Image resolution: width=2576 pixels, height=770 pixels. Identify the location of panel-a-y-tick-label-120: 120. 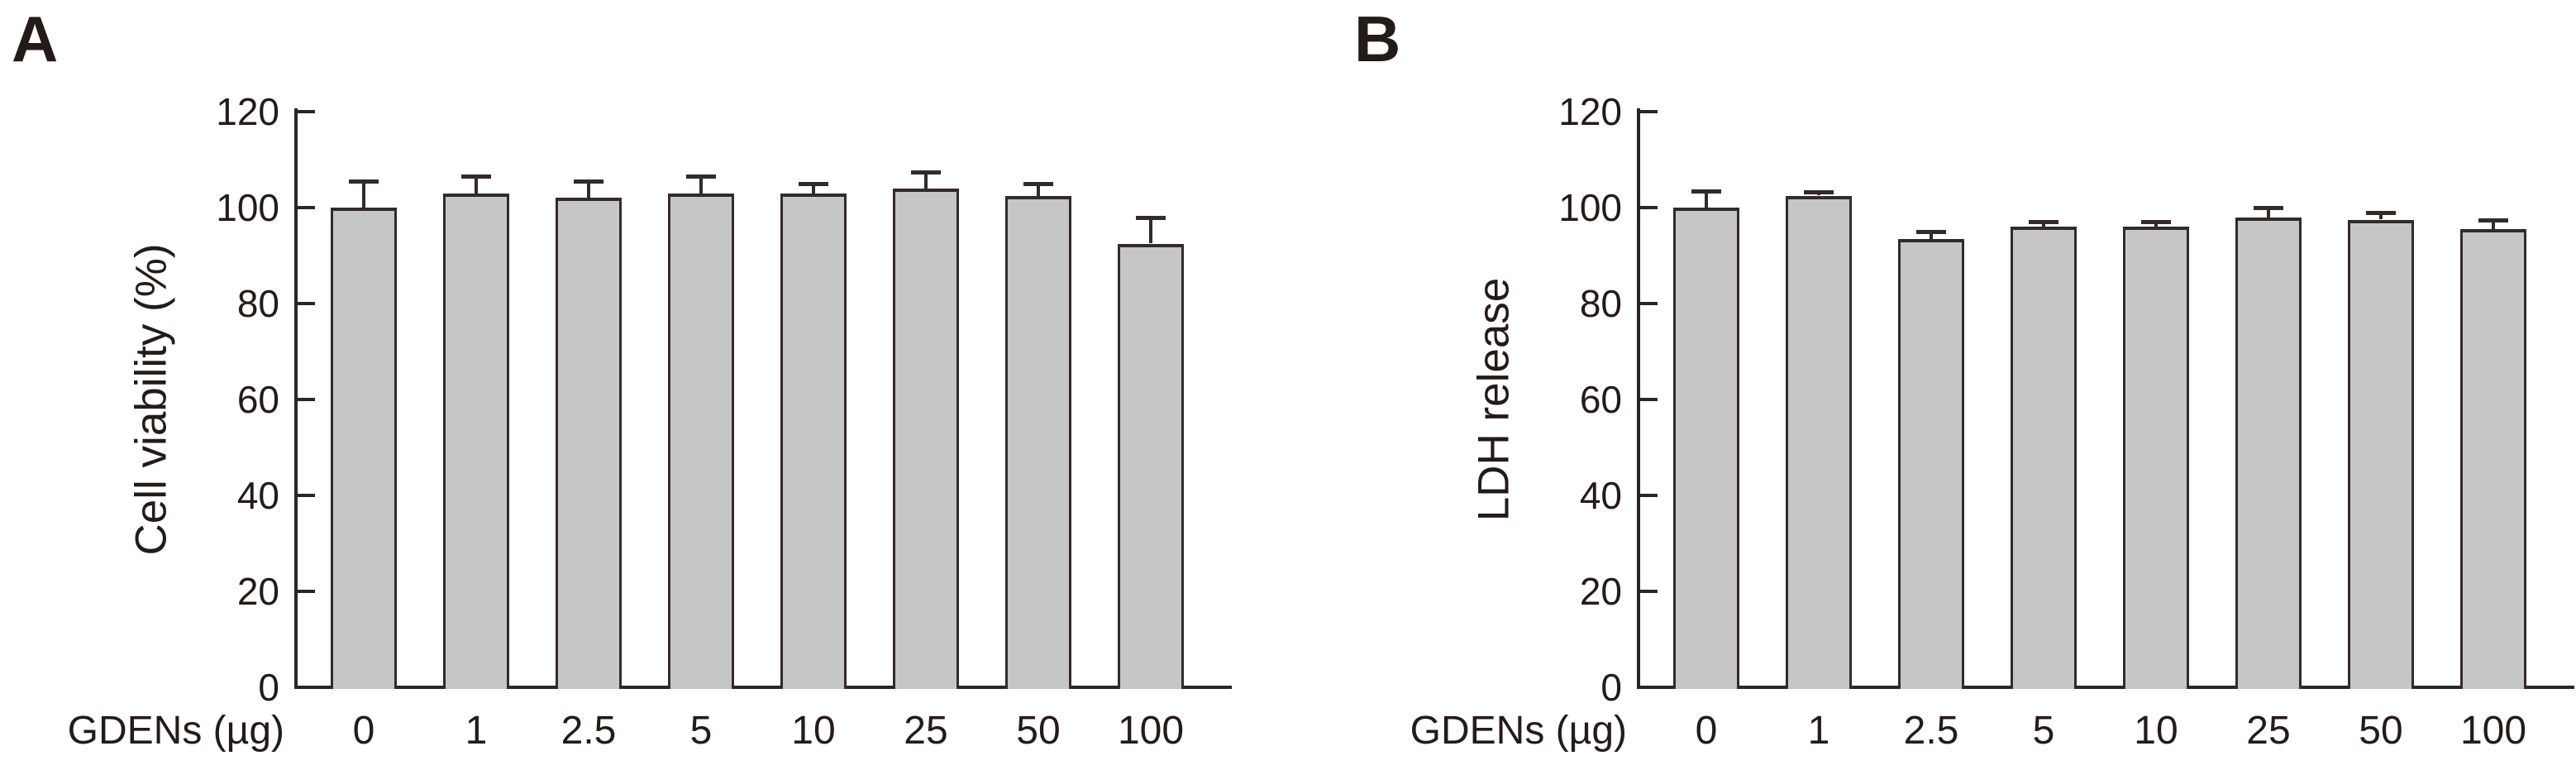
(247, 111).